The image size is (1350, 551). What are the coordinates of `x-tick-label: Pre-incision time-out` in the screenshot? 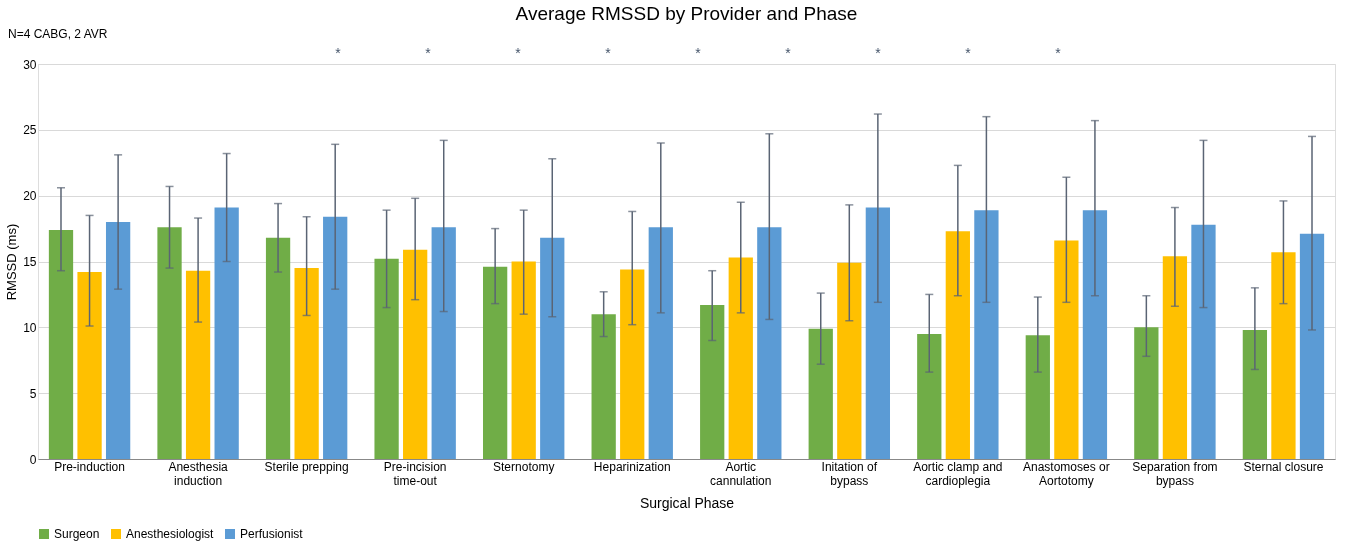 It's located at (415, 473).